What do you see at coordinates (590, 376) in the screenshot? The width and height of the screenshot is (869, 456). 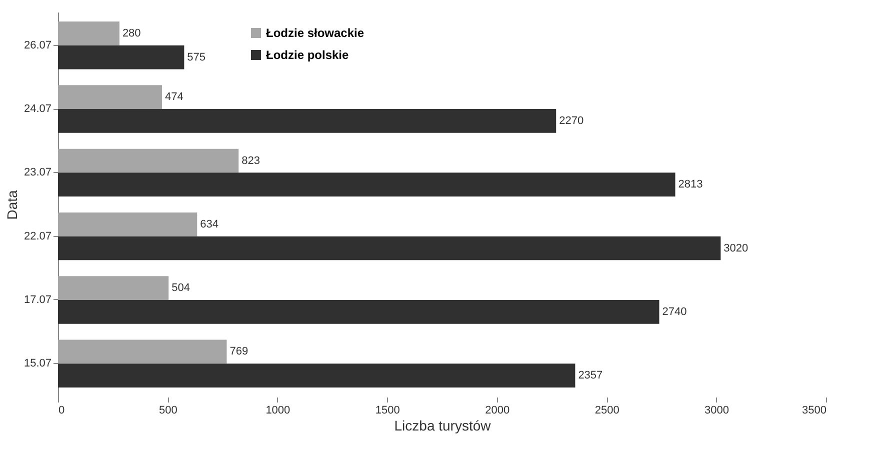 I see `data-label: 2357` at bounding box center [590, 376].